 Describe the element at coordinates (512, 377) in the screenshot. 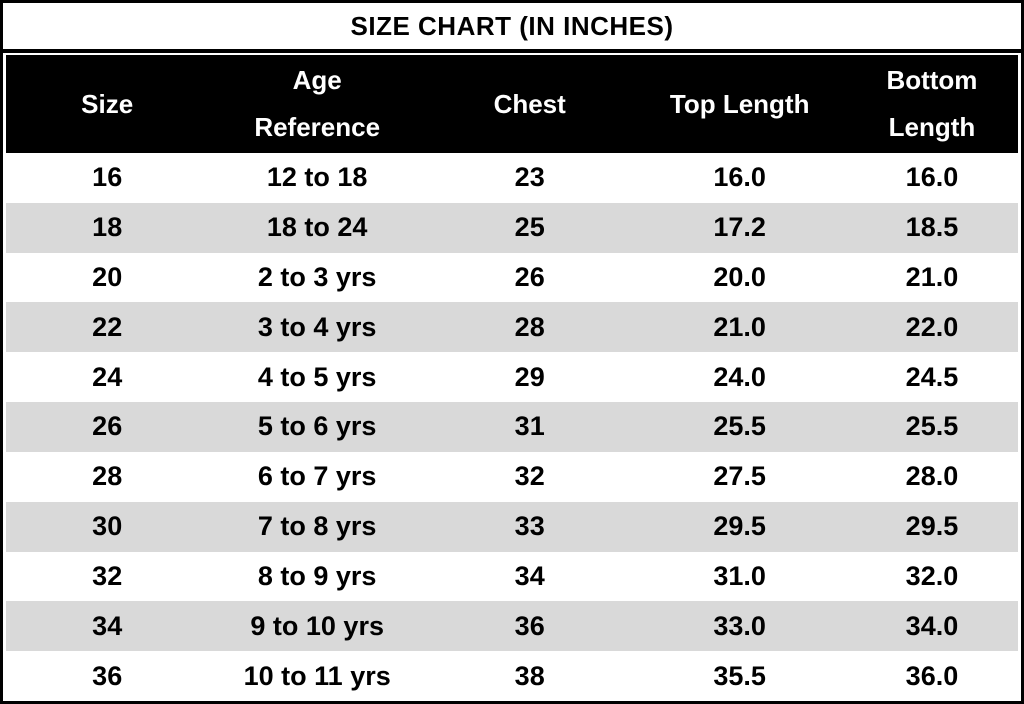

I see `table-row: 24 4 to 5 yrs 29 24.0 24.5` at that location.